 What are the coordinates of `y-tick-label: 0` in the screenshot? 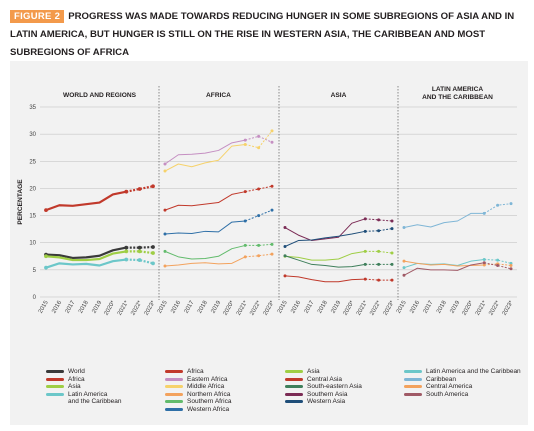 It's located at (35, 298).